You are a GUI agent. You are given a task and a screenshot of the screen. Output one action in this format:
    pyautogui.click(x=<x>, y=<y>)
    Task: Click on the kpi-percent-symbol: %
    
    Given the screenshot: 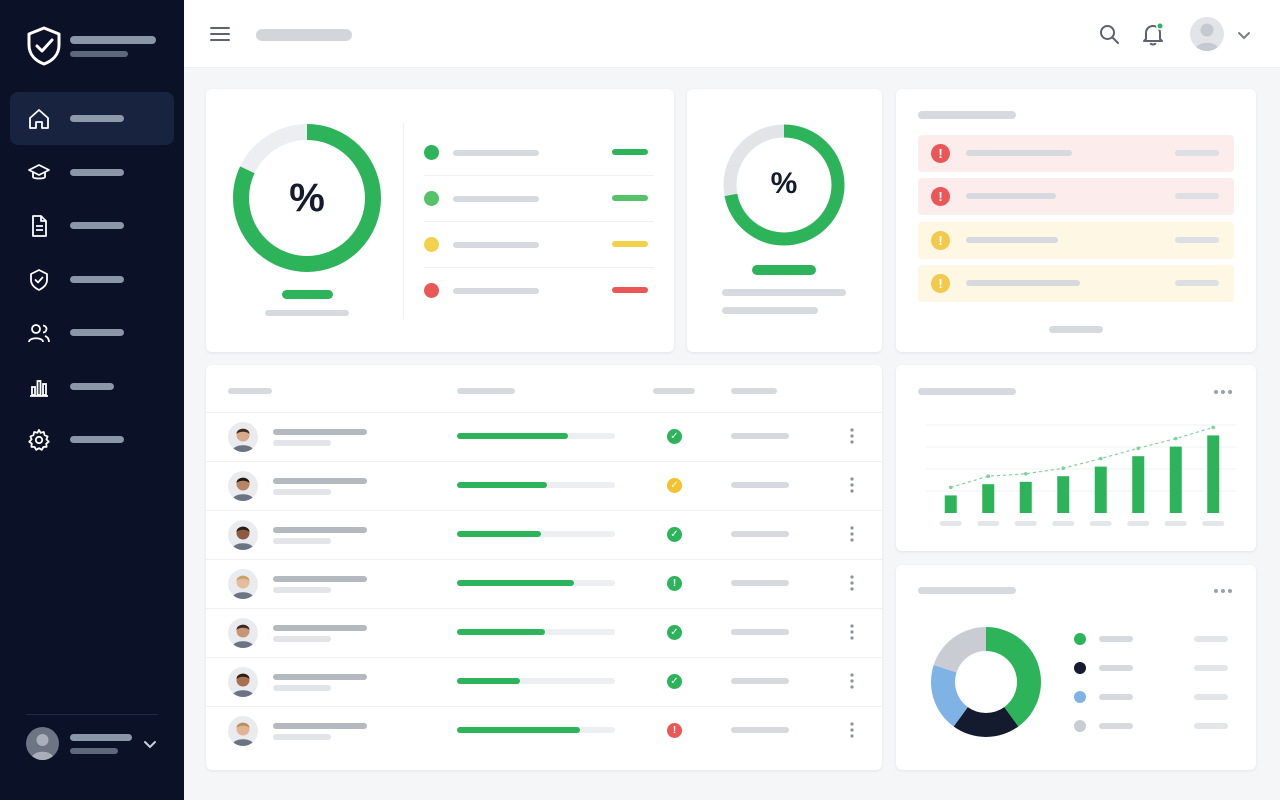 What is the action you would take?
    pyautogui.click(x=307, y=198)
    